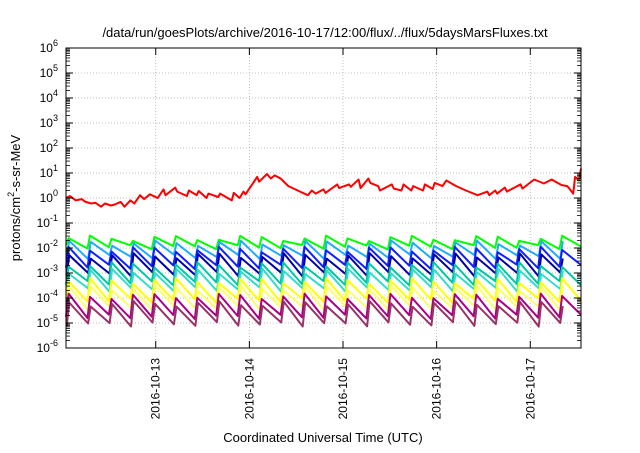 This screenshot has width=640, height=453. I want to click on y-tick-label: 10⁻¹, so click(47, 221).